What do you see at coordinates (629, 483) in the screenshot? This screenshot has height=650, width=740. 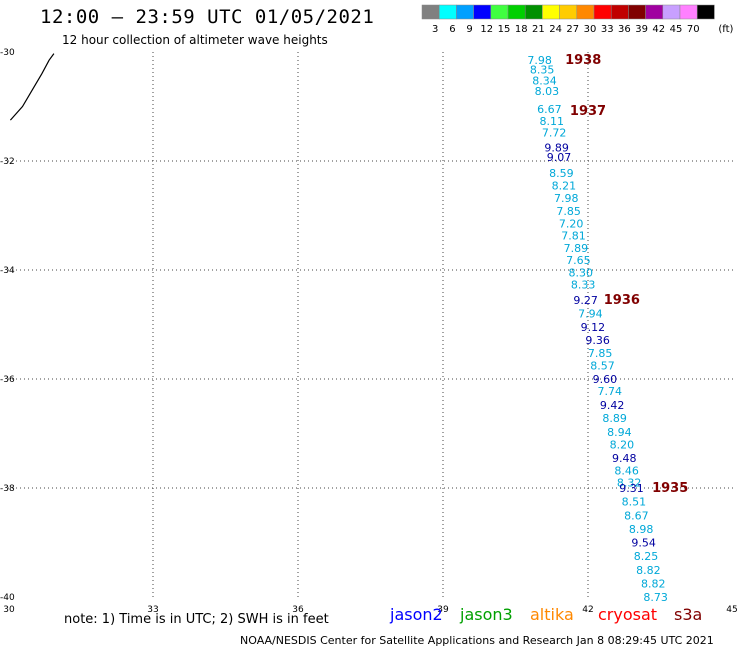 I see `wave-height-value: 8.32` at bounding box center [629, 483].